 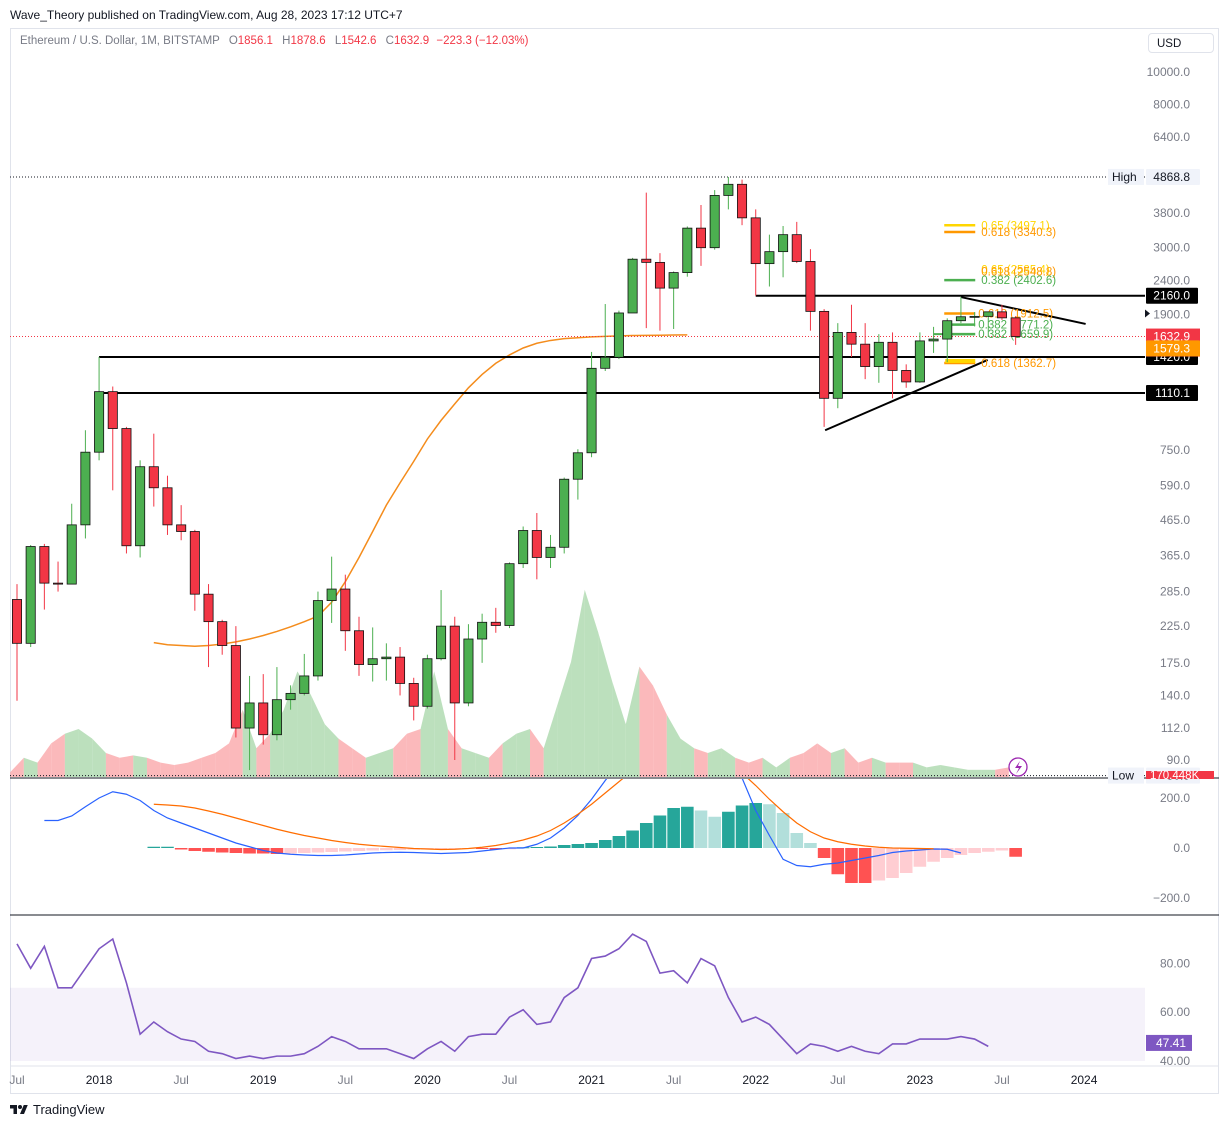 What do you see at coordinates (1124, 177) in the screenshot?
I see `high-label: High` at bounding box center [1124, 177].